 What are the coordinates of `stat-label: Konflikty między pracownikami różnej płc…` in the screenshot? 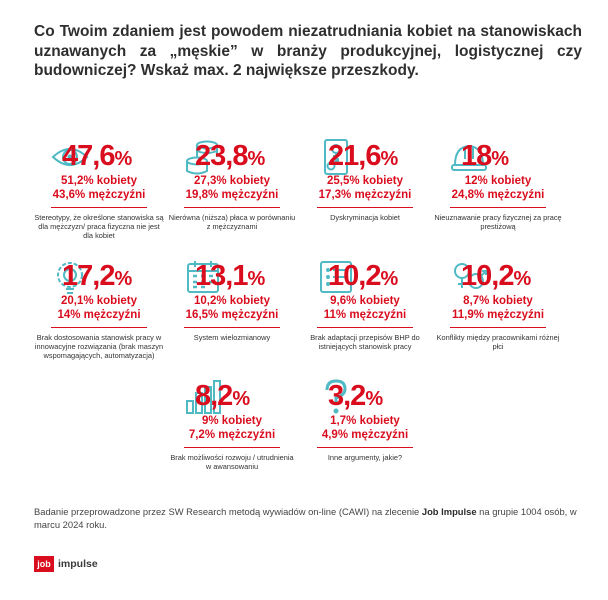 It's located at (498, 342).